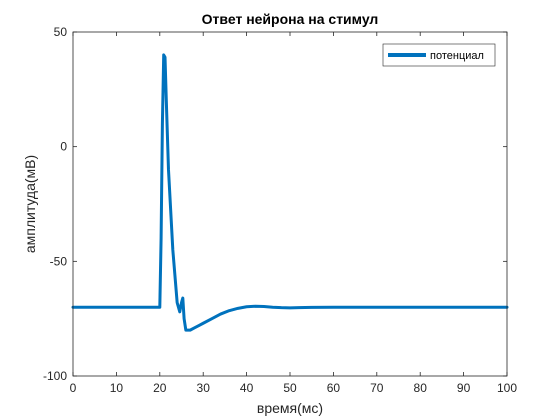 The width and height of the screenshot is (560, 420). Describe the element at coordinates (63, 147) in the screenshot. I see `y-tick-label: 0` at that location.